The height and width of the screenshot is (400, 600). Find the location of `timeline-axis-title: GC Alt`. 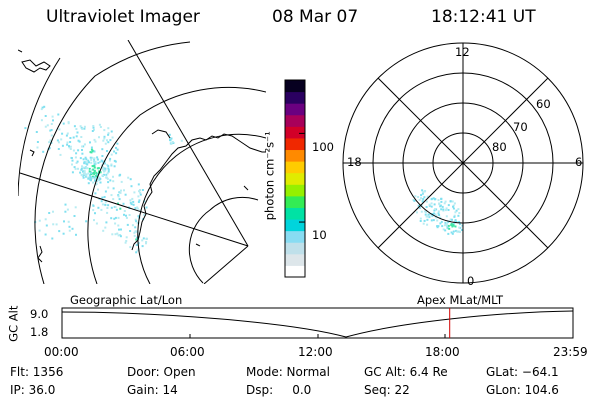

timeline-axis-title: GC Alt is located at coordinates (13, 323).